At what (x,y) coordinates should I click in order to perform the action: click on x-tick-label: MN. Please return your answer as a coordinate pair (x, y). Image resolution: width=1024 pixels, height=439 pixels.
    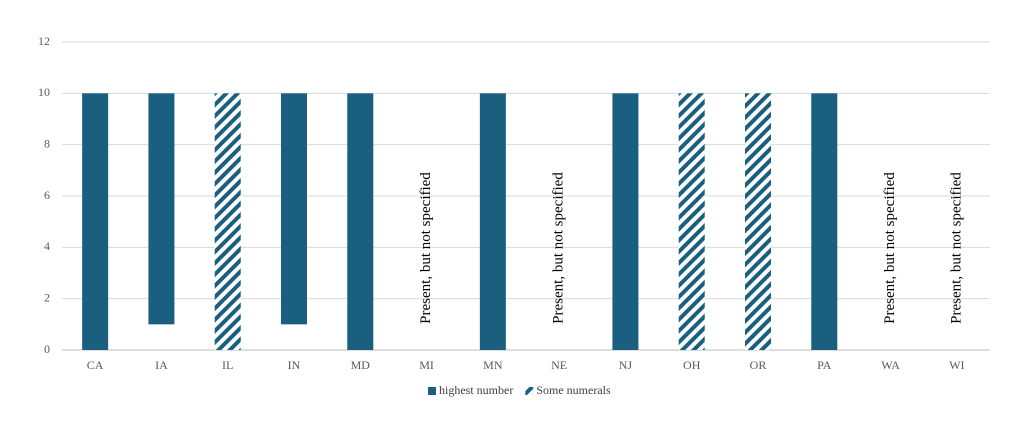
    Looking at the image, I should click on (493, 365).